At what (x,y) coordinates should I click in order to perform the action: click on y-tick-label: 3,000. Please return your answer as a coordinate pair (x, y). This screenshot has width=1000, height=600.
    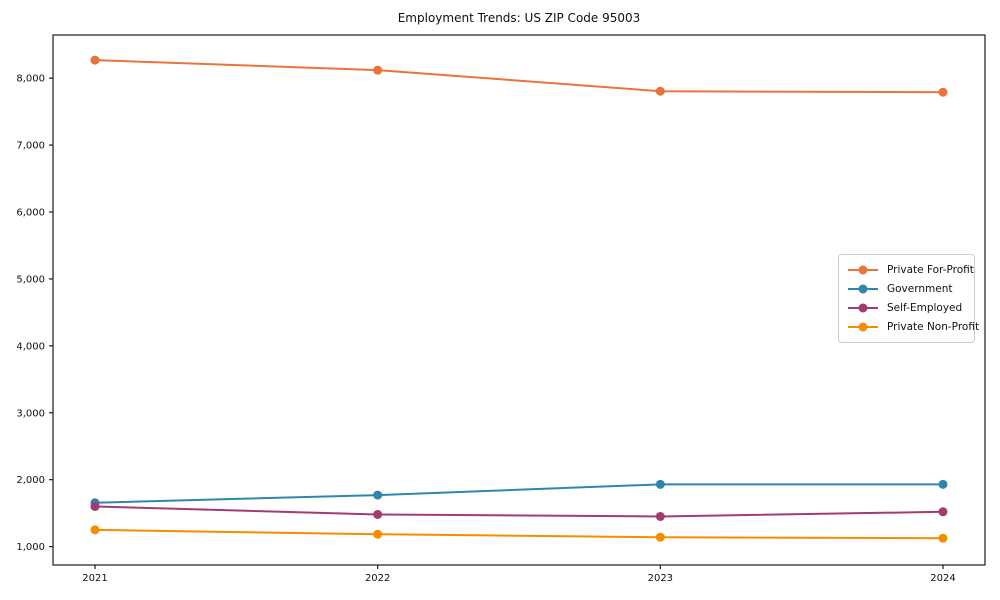
    Looking at the image, I should click on (30, 413).